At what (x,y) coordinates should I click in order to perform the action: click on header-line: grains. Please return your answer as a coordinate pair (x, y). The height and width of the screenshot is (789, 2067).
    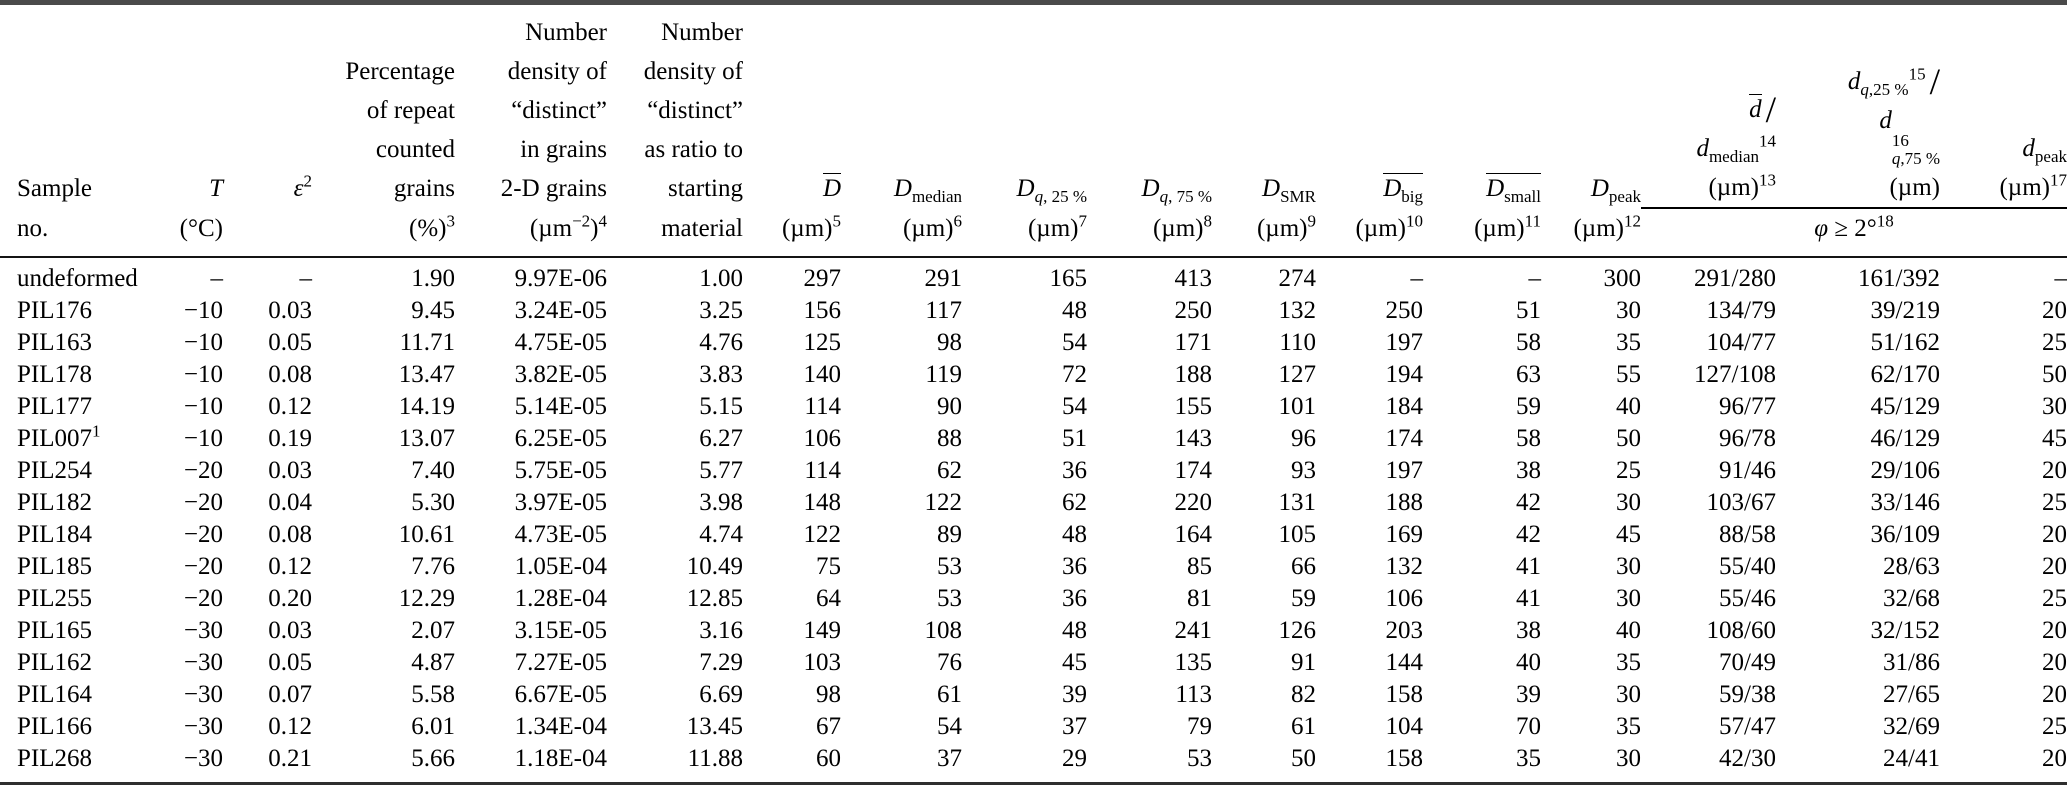
    Looking at the image, I should click on (424, 188).